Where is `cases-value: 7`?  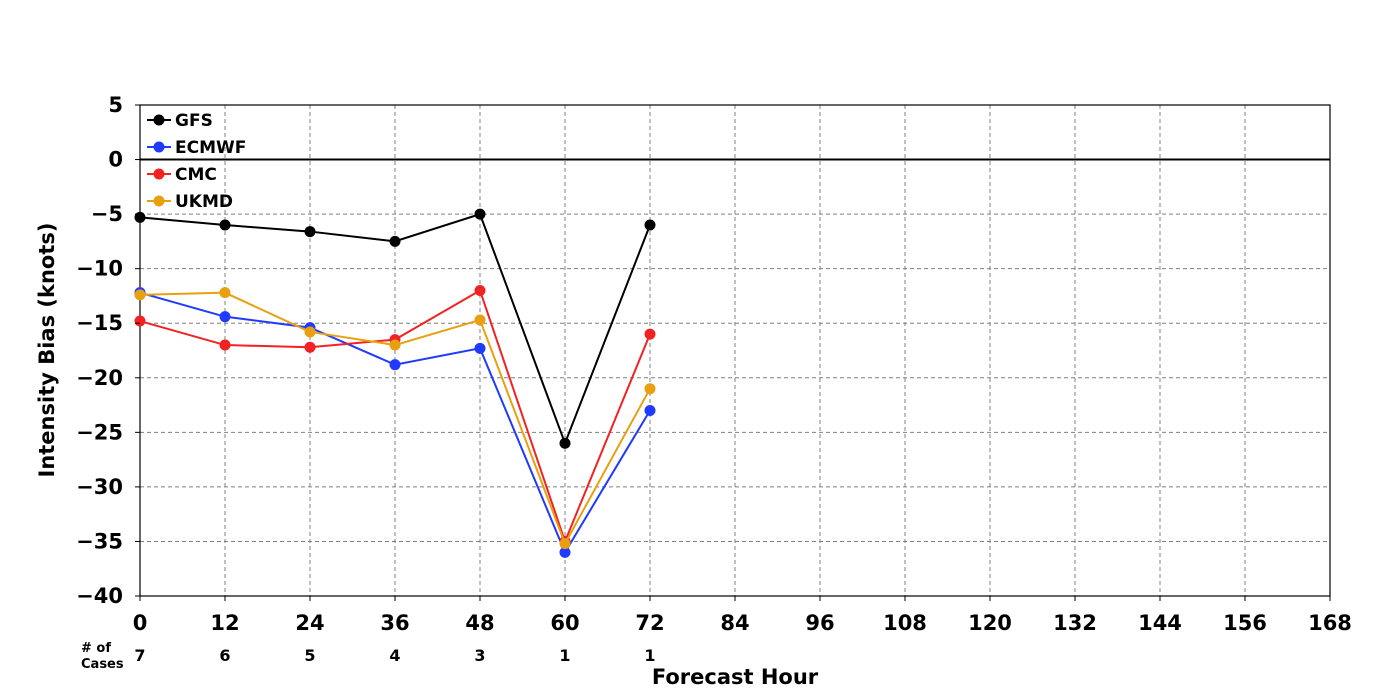
cases-value: 7 is located at coordinates (139, 655).